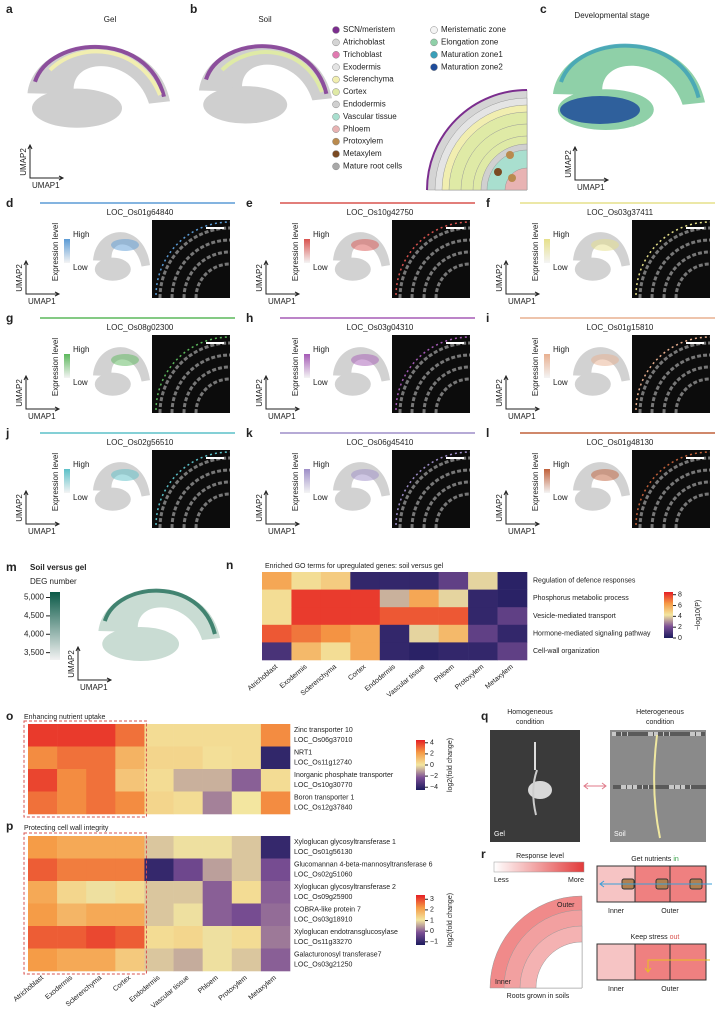 This screenshot has width=720, height=1021. What do you see at coordinates (620, 212) in the screenshot?
I see `gene-name: LOC_Os03g37411` at bounding box center [620, 212].